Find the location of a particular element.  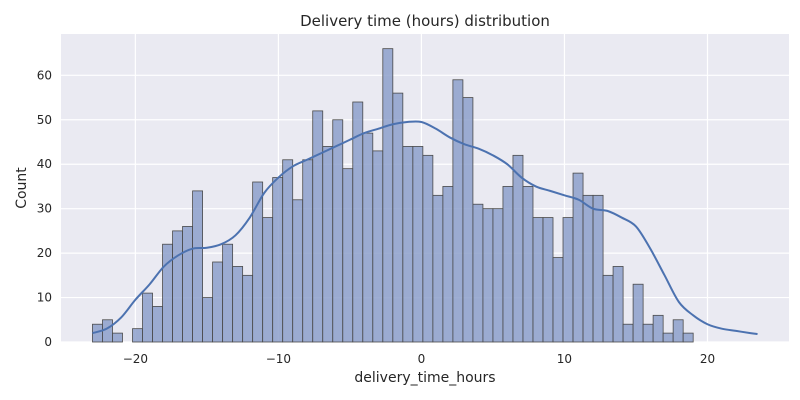

y-tick-labels: 0 10 20 30 40 50 60 is located at coordinates (44, 208).